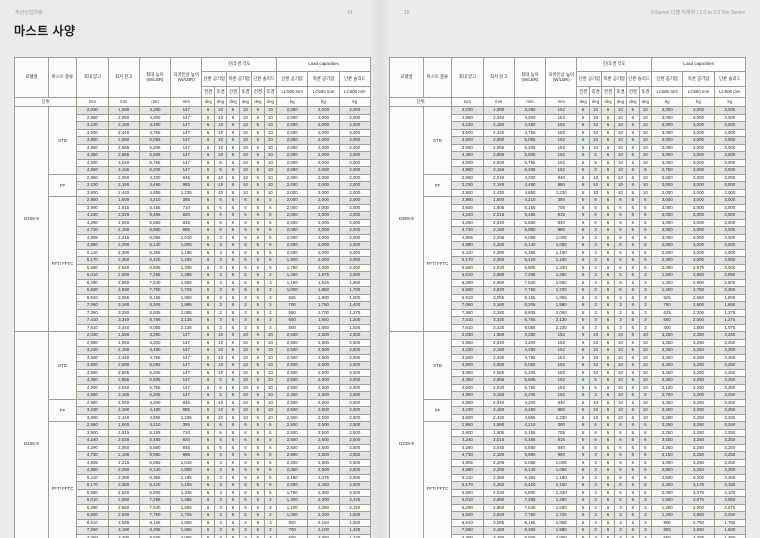 Image resolution: width=760 pixels, height=538 pixels. Describe the element at coordinates (498, 335) in the screenshot. I see `spec-value-cell: 1,580` at that location.